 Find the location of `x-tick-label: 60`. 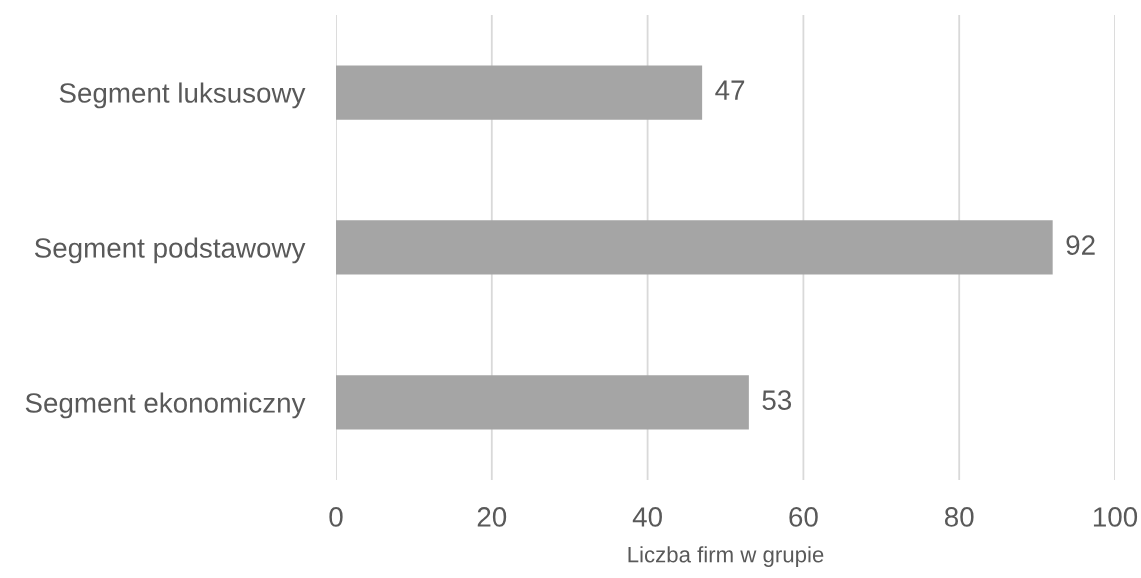

x-tick-label: 60 is located at coordinates (803, 517).